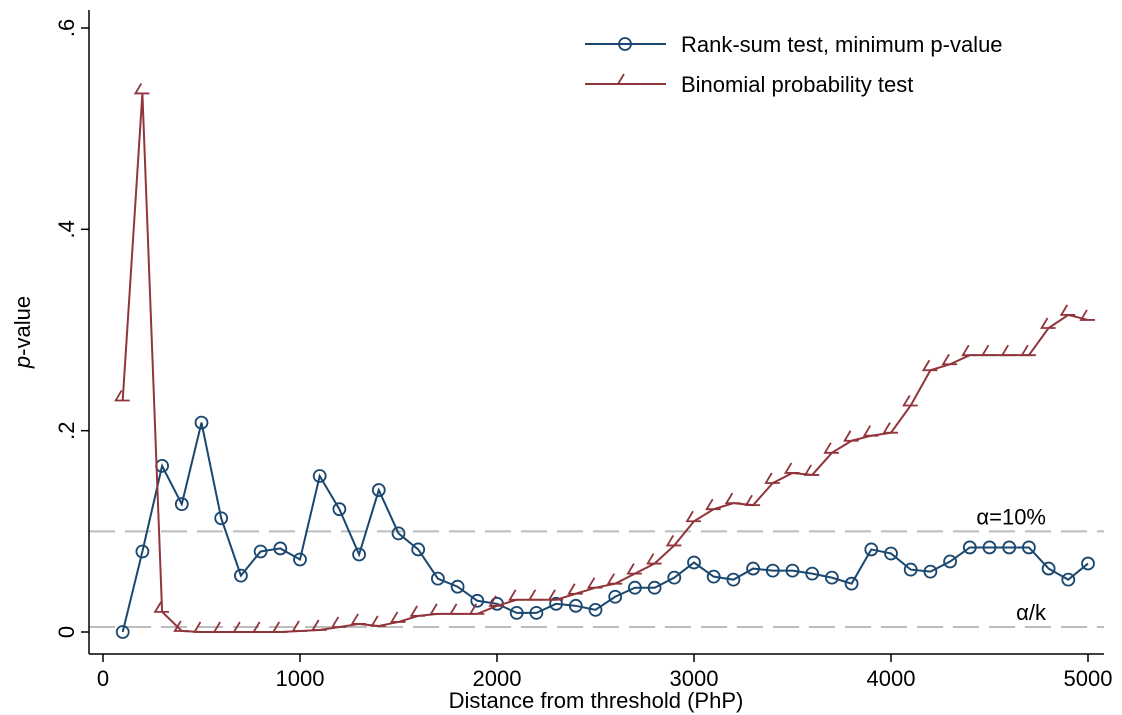 The image size is (1122, 715). What do you see at coordinates (797, 84) in the screenshot?
I see `legend-label: Binomial probability test` at bounding box center [797, 84].